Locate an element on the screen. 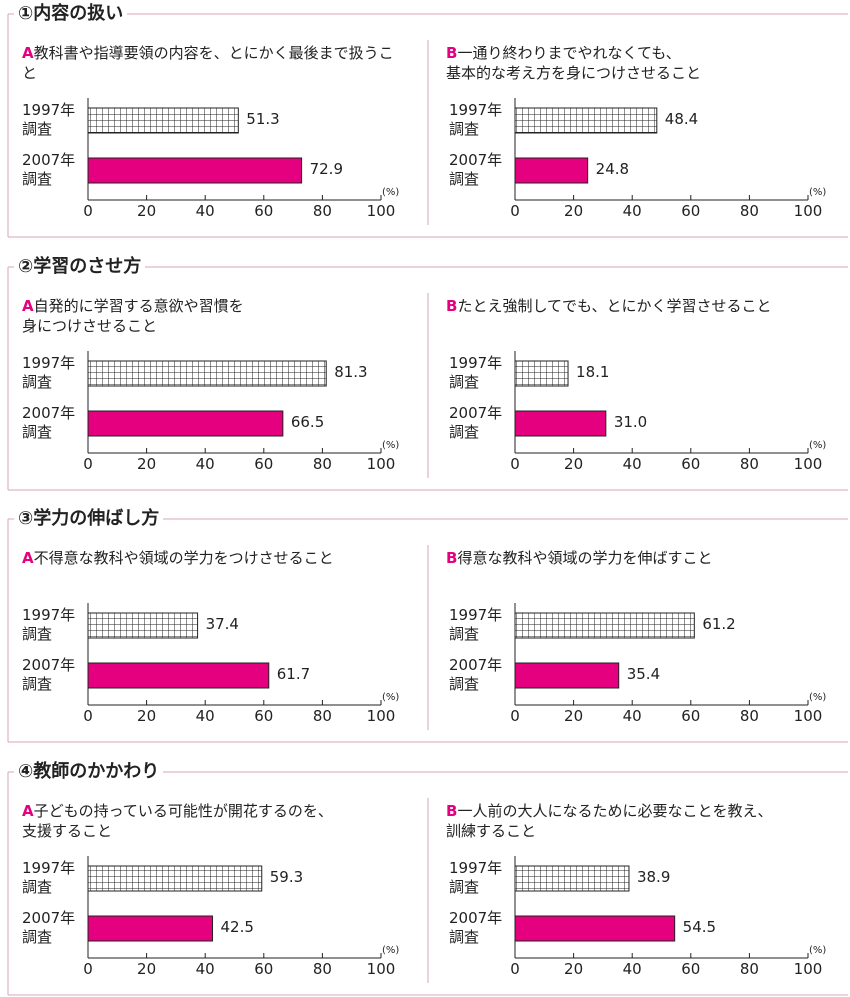 This screenshot has width=850, height=997. panel-title: A不得意な教科や領域の学力をつけさせること is located at coordinates (214, 559).